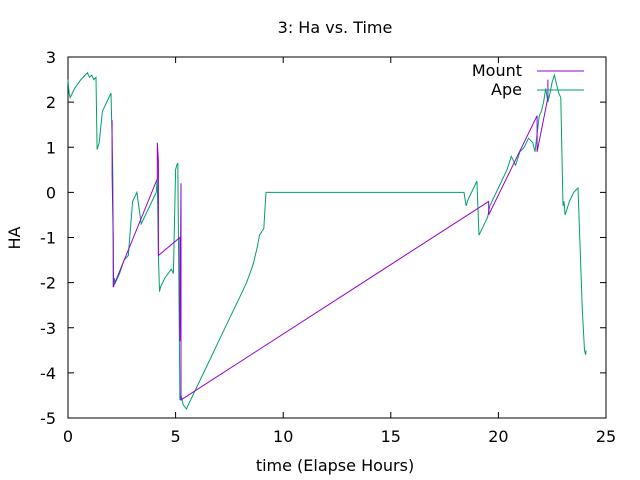  What do you see at coordinates (48, 418) in the screenshot?
I see `y-tick-label: -5` at bounding box center [48, 418].